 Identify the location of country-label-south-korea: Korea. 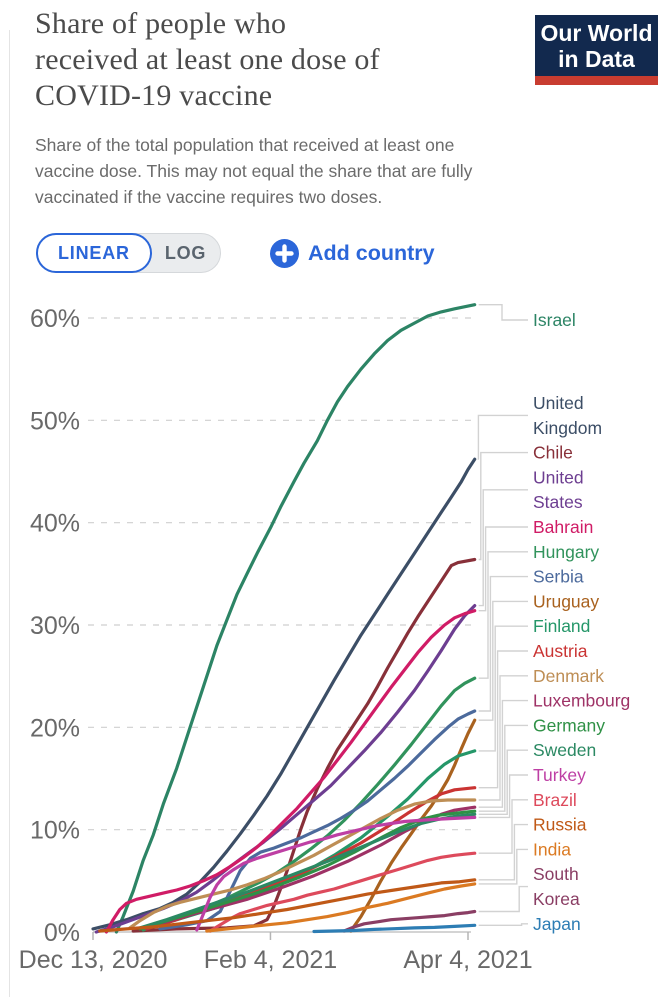
(556, 899).